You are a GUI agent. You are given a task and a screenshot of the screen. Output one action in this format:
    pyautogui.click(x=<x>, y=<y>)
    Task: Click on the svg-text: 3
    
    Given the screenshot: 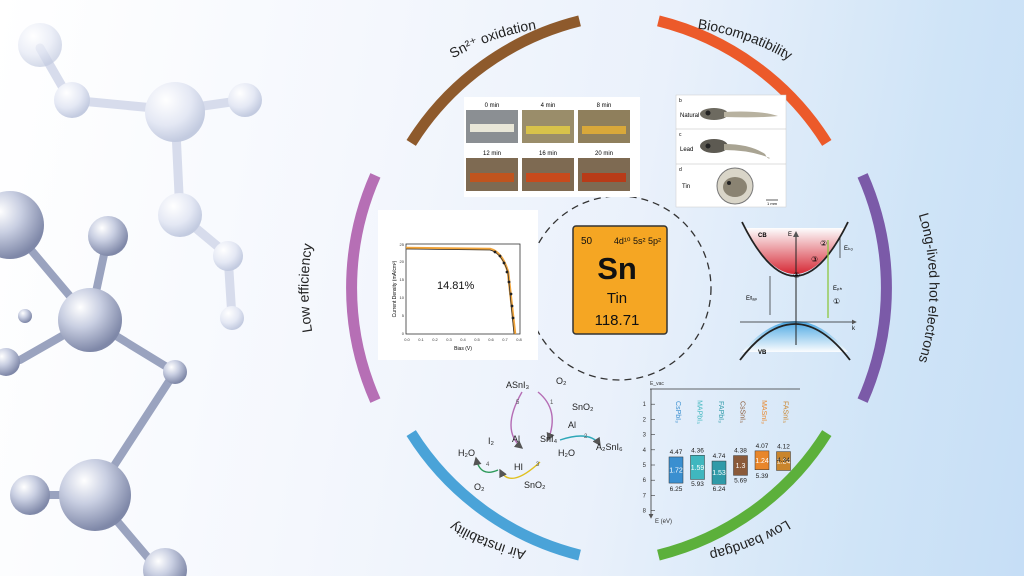 What is the action you would take?
    pyautogui.click(x=538, y=465)
    